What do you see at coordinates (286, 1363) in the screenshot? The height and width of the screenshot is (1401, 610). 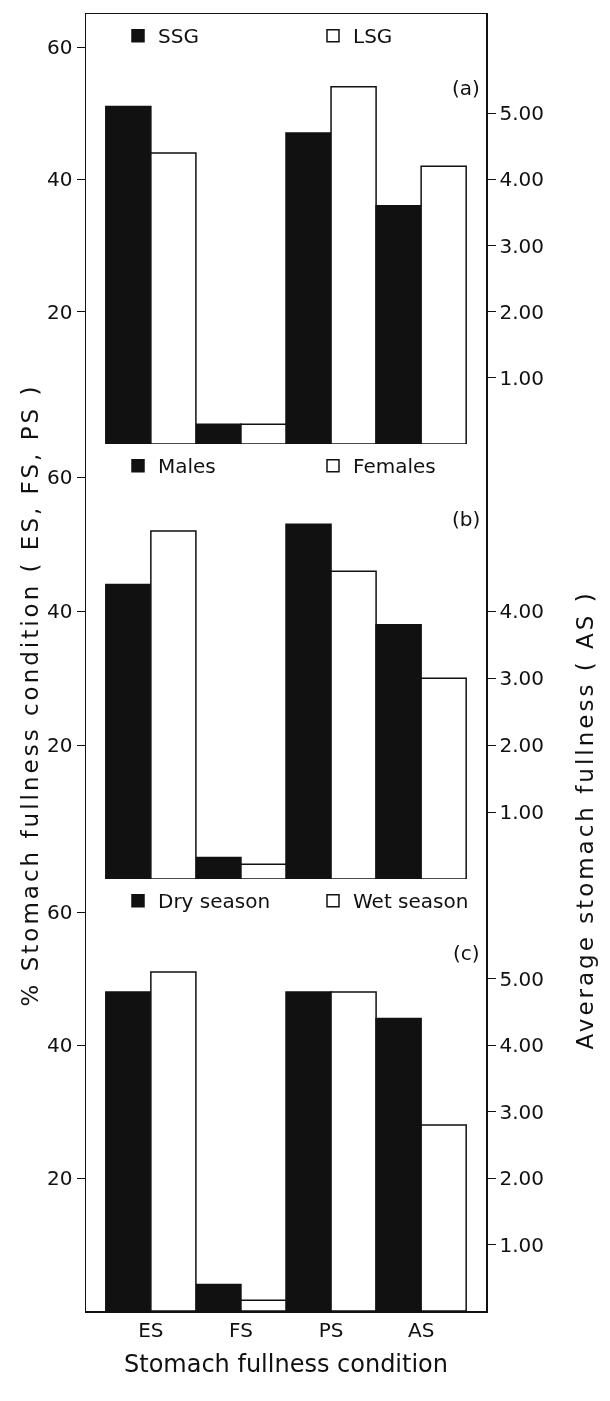 I see `x-axis-title: Stomach fullness condition` at bounding box center [286, 1363].